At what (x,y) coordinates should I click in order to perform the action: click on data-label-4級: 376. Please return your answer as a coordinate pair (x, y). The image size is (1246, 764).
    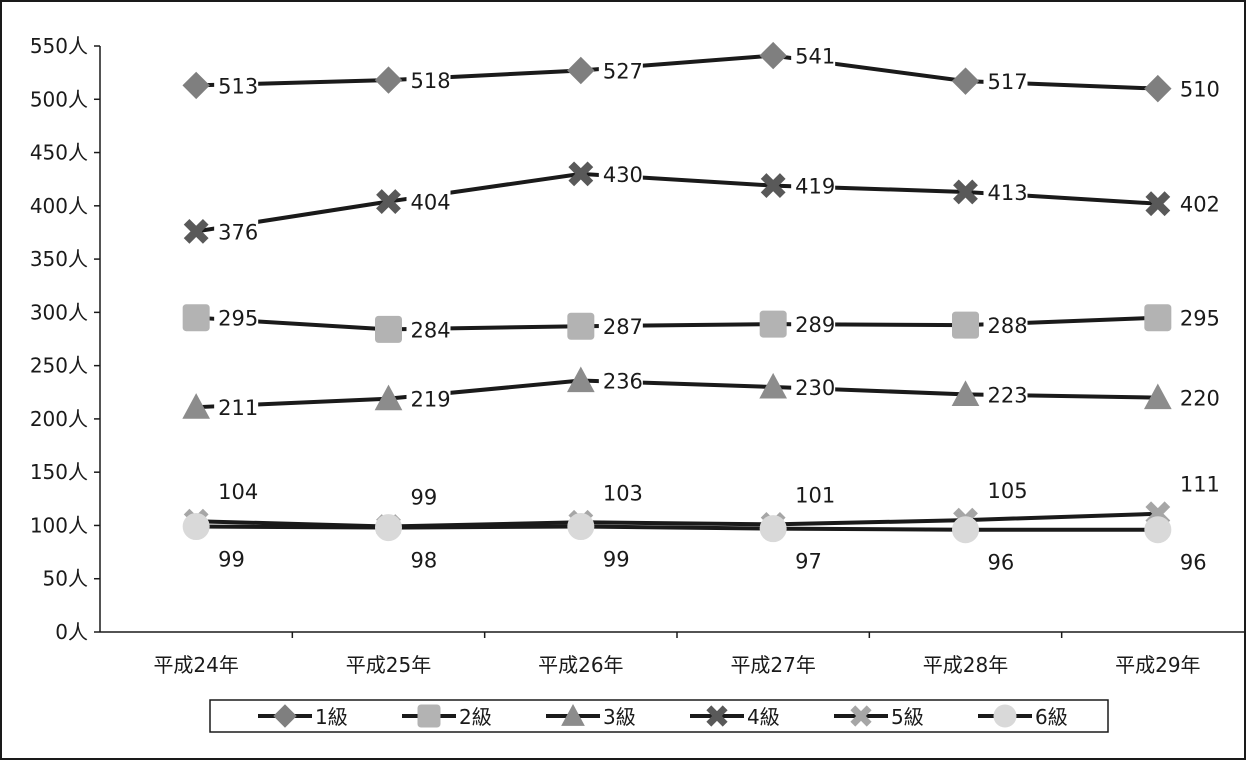
    Looking at the image, I should click on (238, 232).